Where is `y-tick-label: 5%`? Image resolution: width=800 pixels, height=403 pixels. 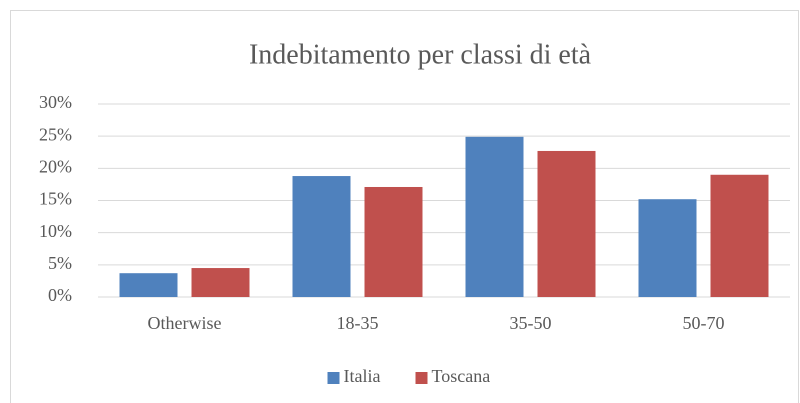
y-tick-label: 5% is located at coordinates (60, 263).